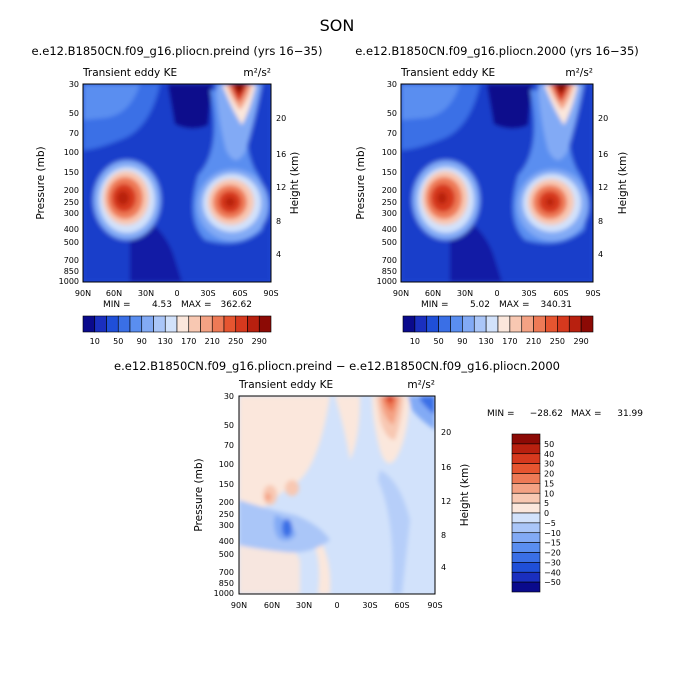  What do you see at coordinates (257, 73) in the screenshot?
I see `units-label: m²/s²` at bounding box center [257, 73].